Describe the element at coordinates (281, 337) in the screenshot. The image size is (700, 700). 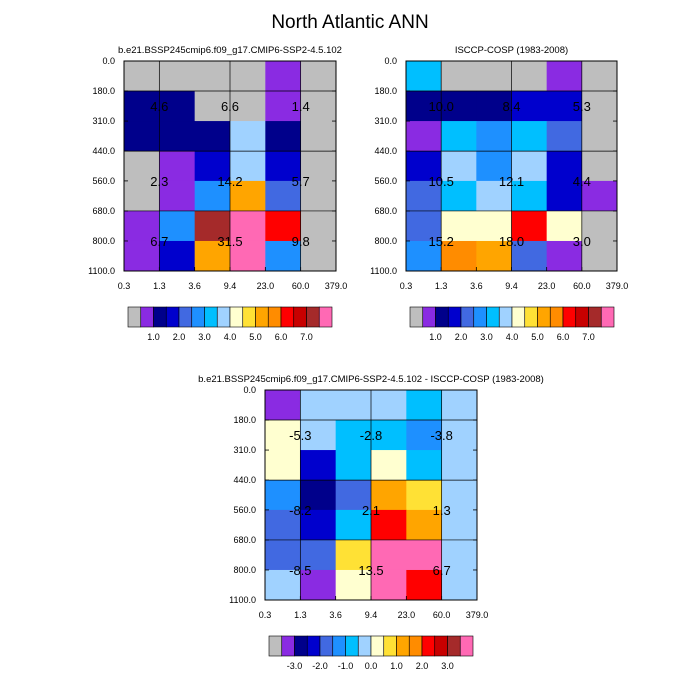
I see `colorbar-label: 6.0` at that location.